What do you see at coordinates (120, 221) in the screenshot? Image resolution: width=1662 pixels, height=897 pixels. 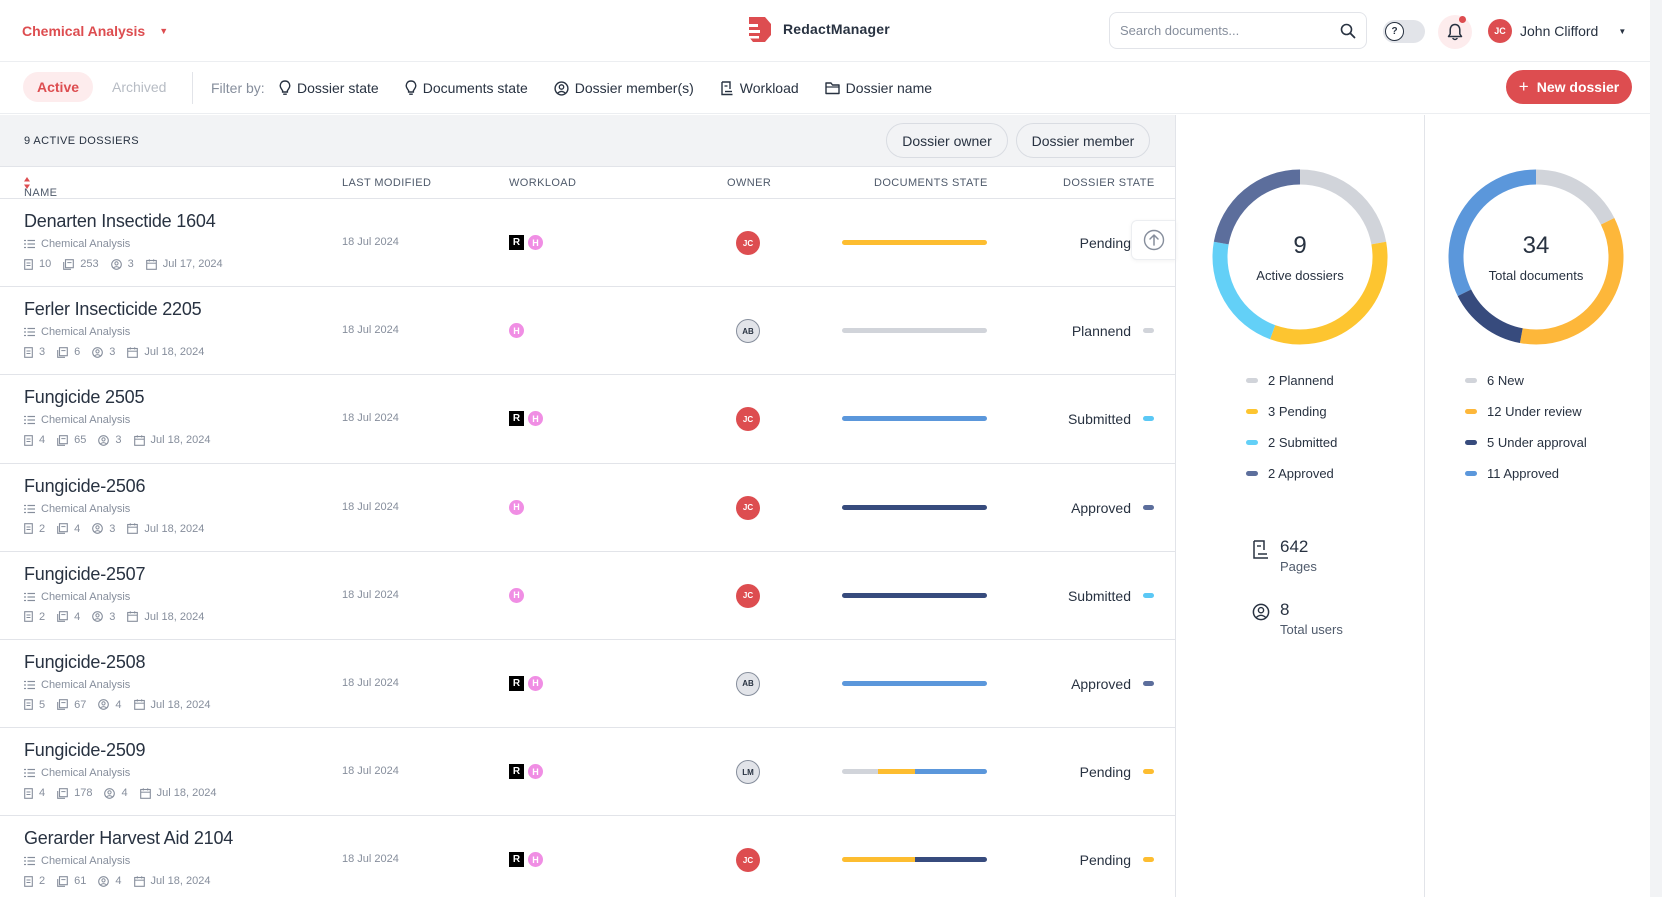 I see `dossier-name: Denarten Insectide 1604` at bounding box center [120, 221].